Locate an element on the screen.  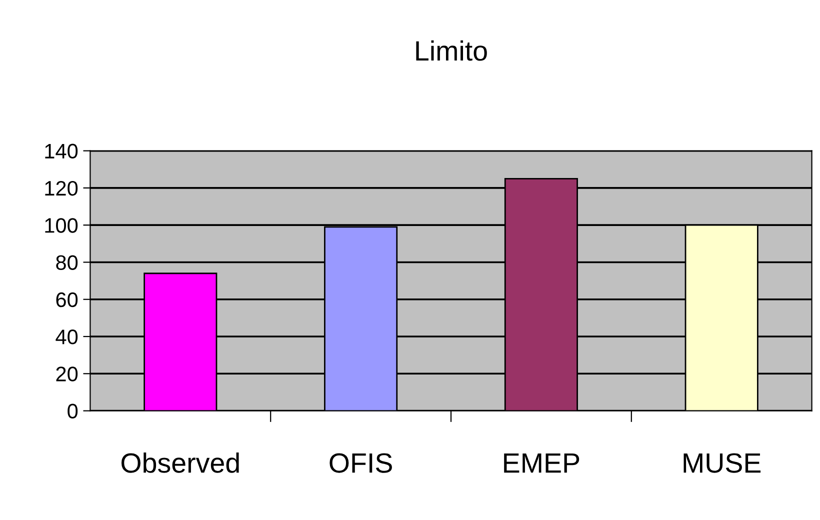
y-tick-label: 40 is located at coordinates (67, 337).